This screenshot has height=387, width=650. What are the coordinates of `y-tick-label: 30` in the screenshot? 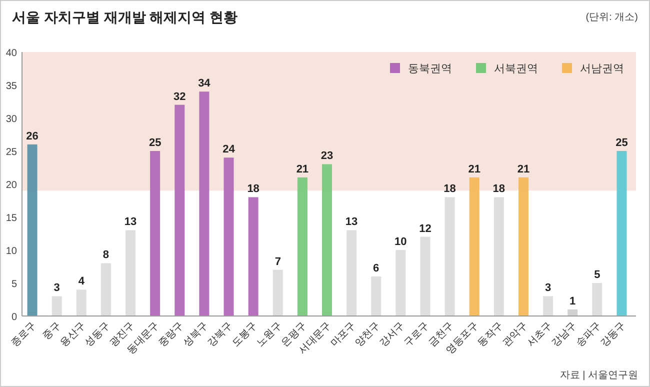 It's located at (12, 119).